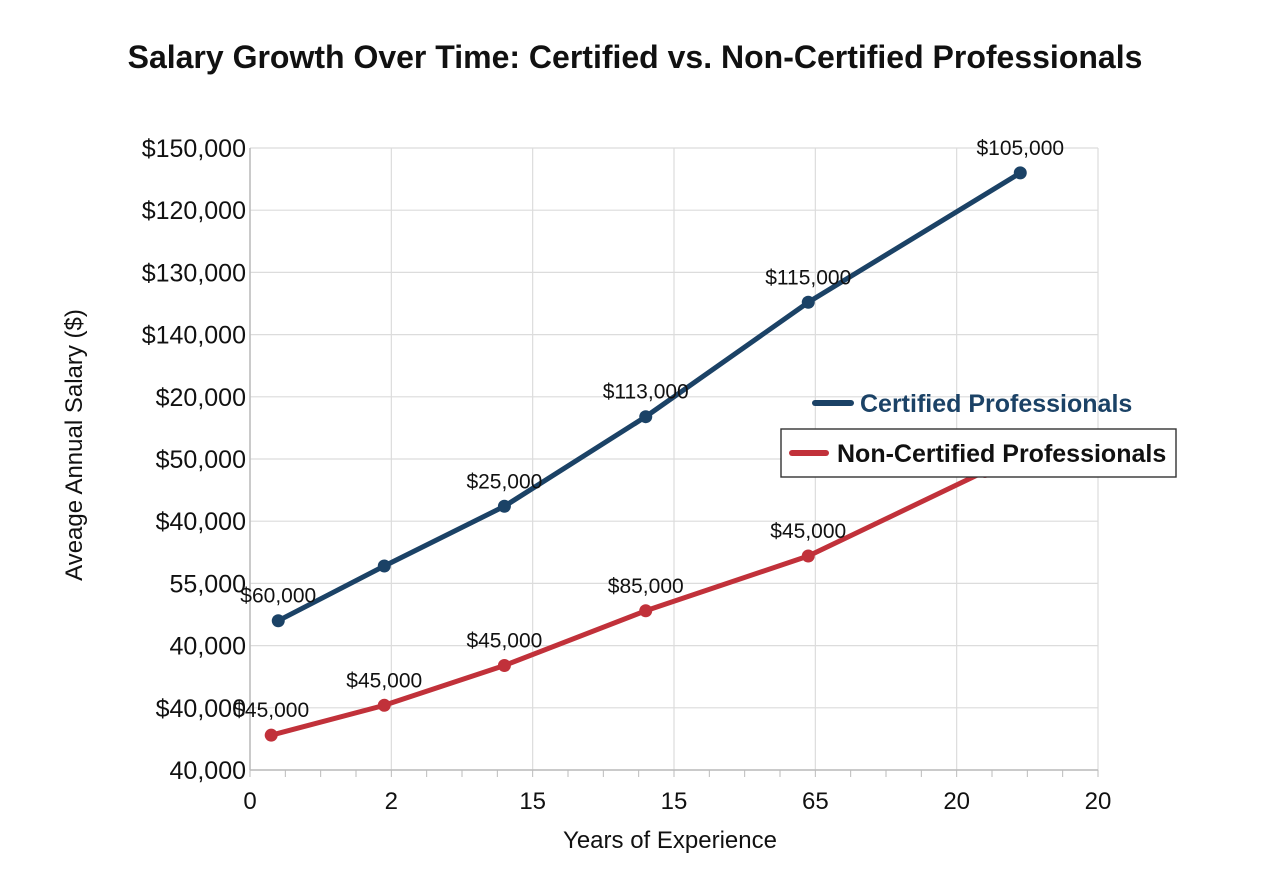  I want to click on y-tick-label: $150,000, so click(194, 149).